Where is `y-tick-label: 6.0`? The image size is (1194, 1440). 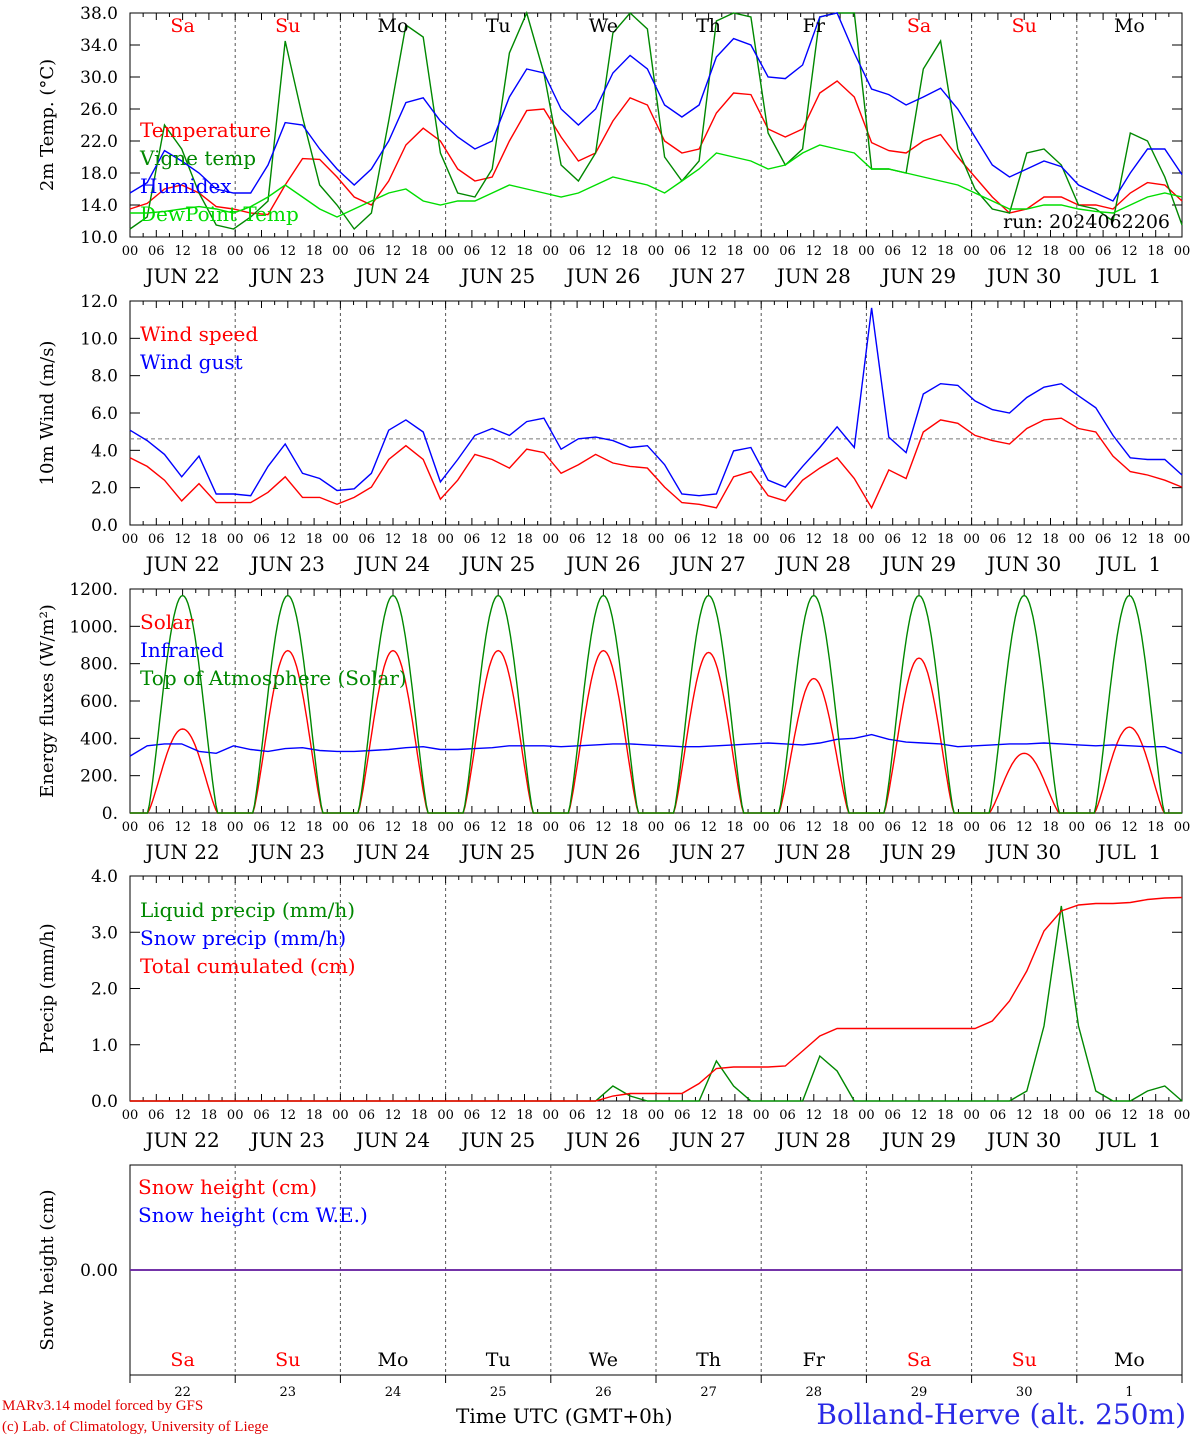 y-tick-label: 6.0 is located at coordinates (104, 414).